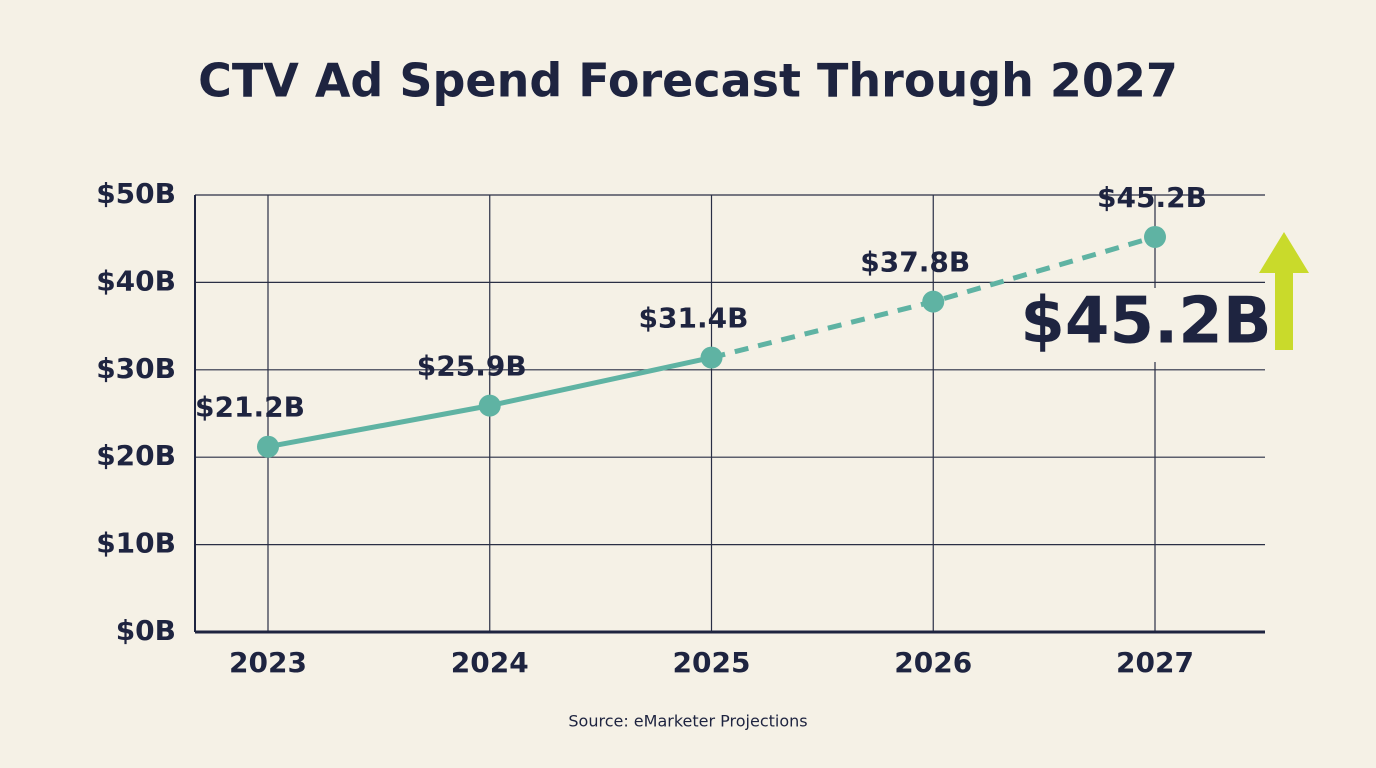 Image resolution: width=1376 pixels, height=768 pixels. I want to click on value-label: $45.2B, so click(1152, 197).